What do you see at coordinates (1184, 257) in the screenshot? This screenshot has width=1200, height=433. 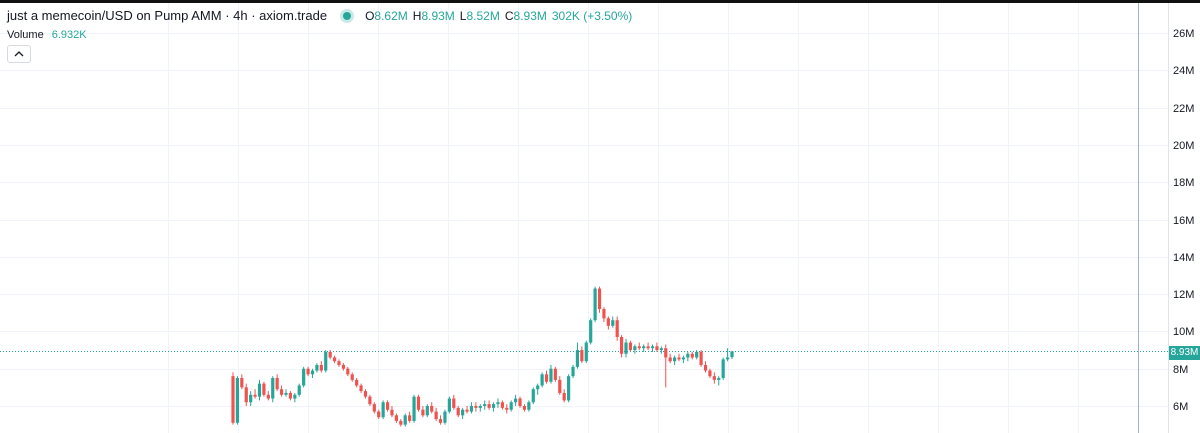 I see `price-axis-tick: 14M` at bounding box center [1184, 257].